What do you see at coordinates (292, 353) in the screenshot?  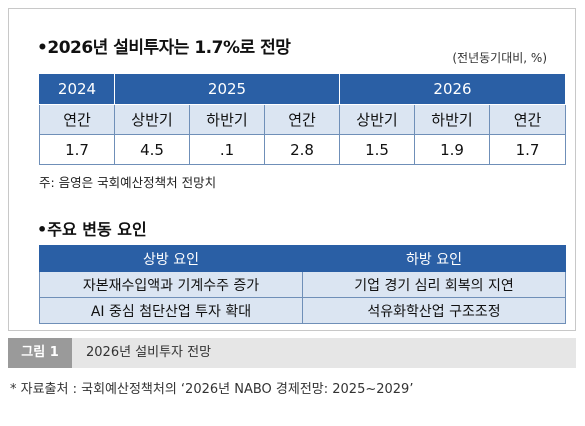 I see `figure-caption-bar: 그림 1 2026년 설비투자 전망` at bounding box center [292, 353].